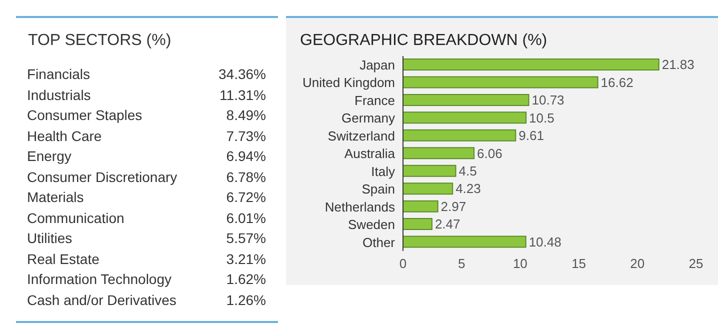 The width and height of the screenshot is (718, 331). What do you see at coordinates (99, 279) in the screenshot?
I see `category-label: Information Technology` at bounding box center [99, 279].